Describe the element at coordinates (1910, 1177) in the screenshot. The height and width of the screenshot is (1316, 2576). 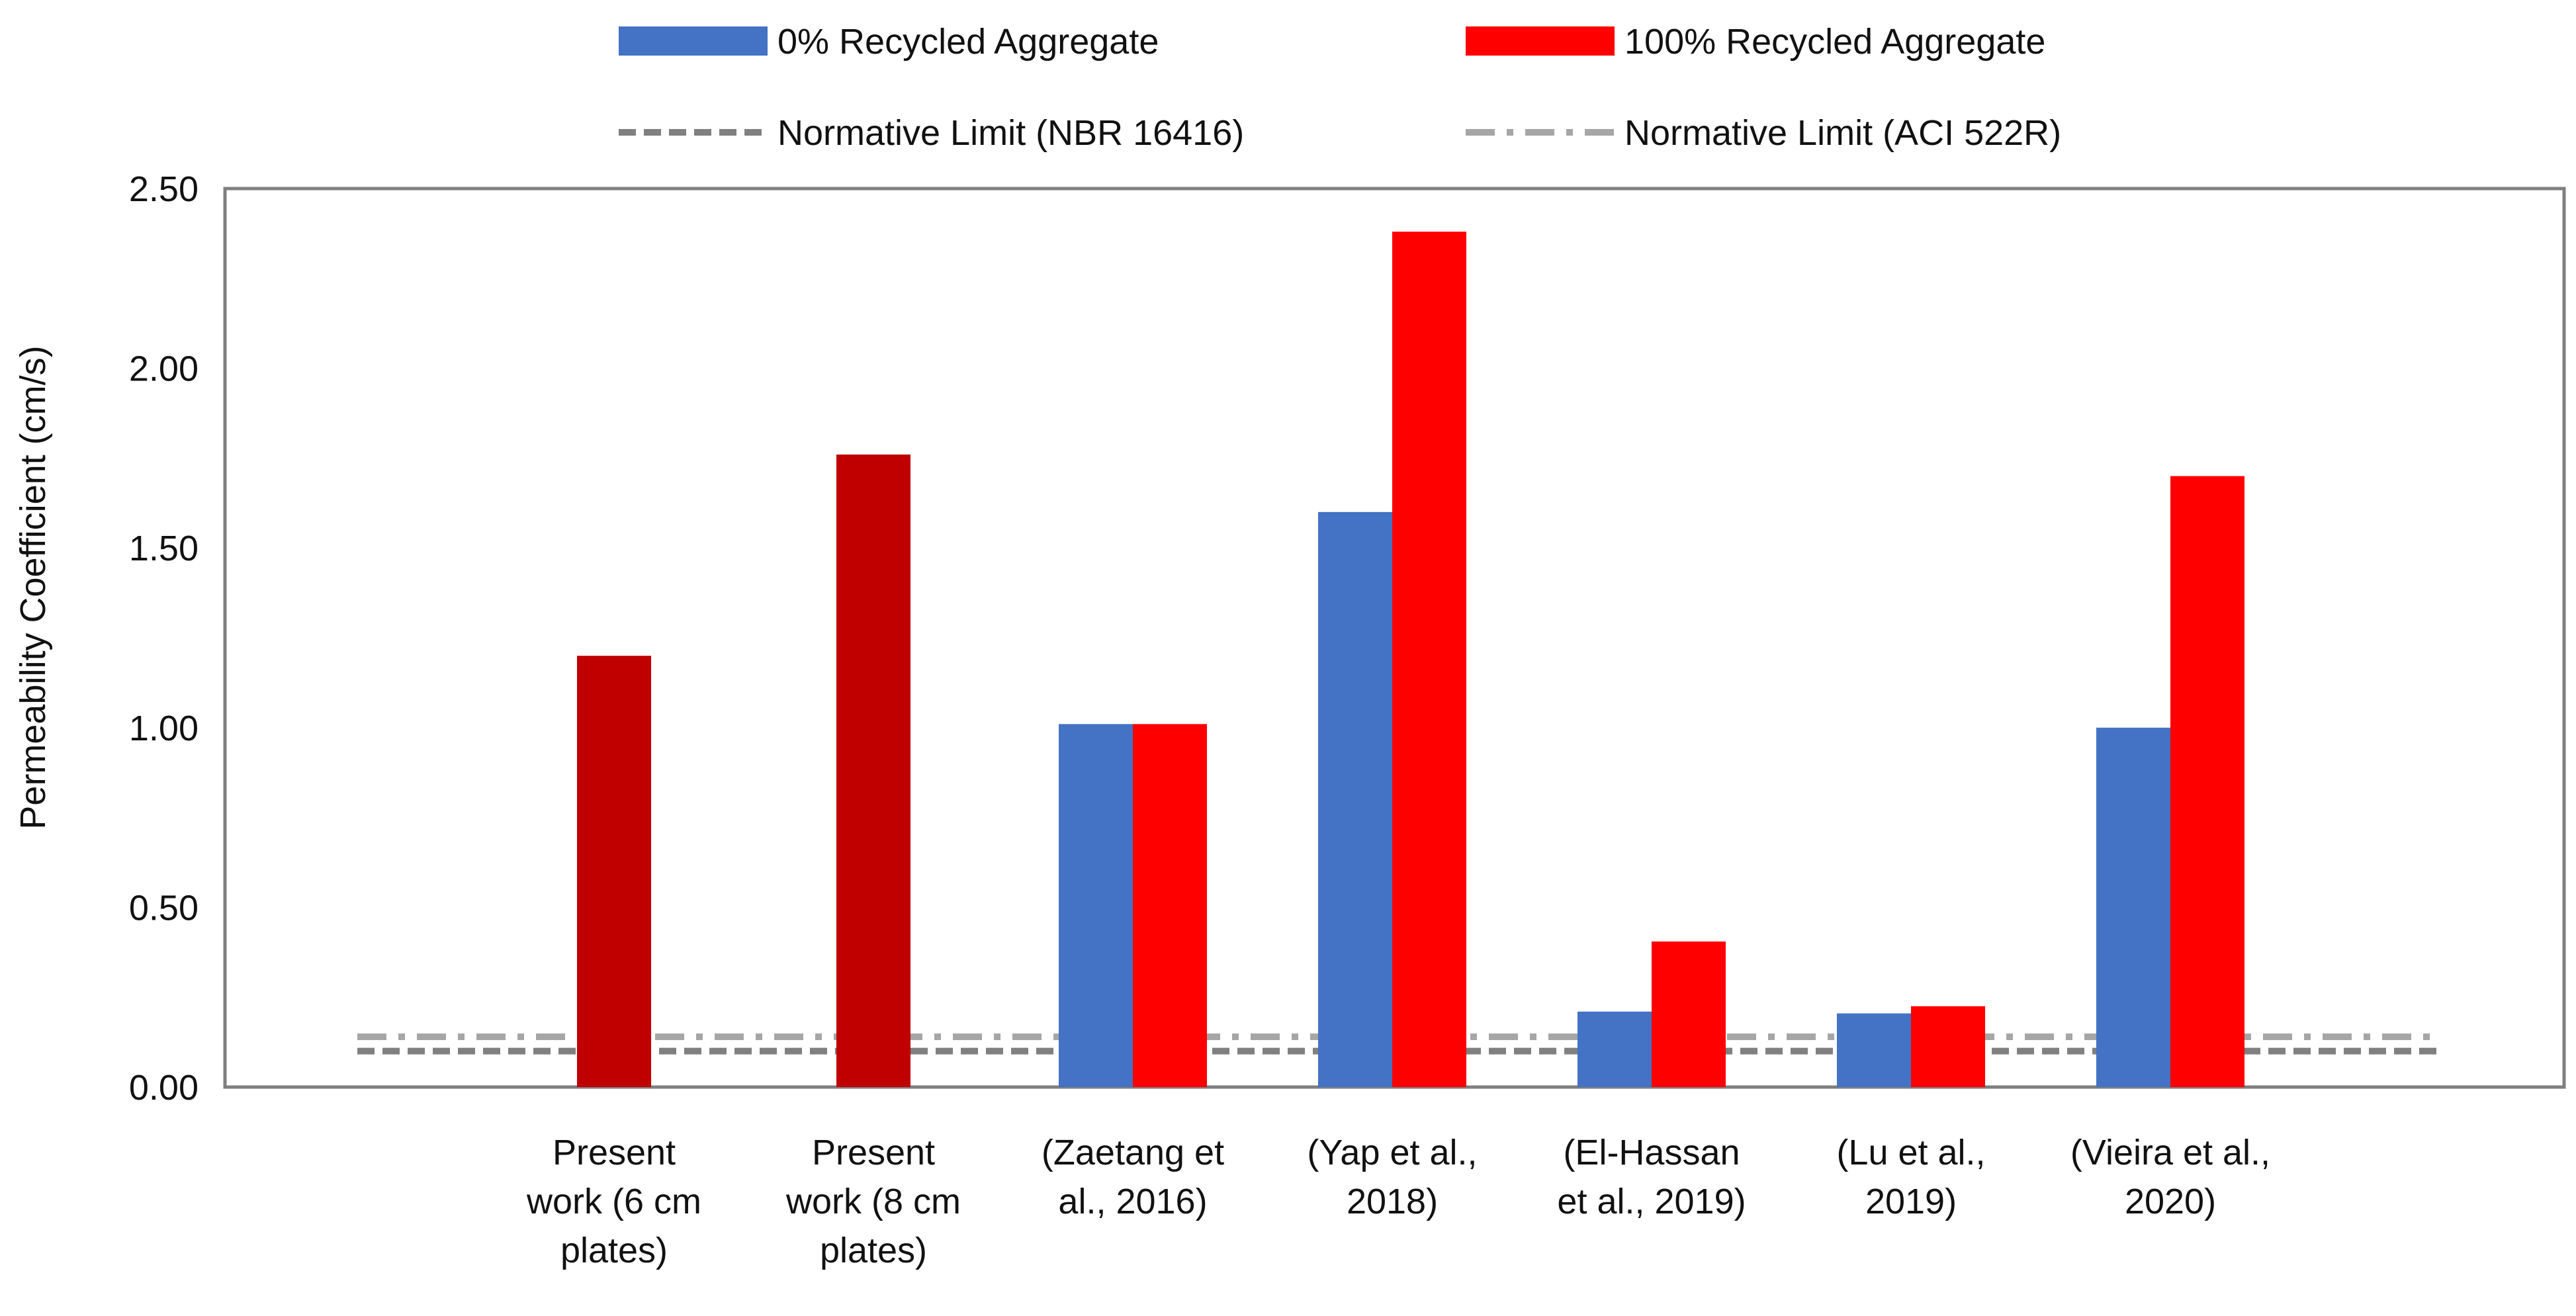
I see `x-tick-label: (Lu et al., 2019)` at that location.